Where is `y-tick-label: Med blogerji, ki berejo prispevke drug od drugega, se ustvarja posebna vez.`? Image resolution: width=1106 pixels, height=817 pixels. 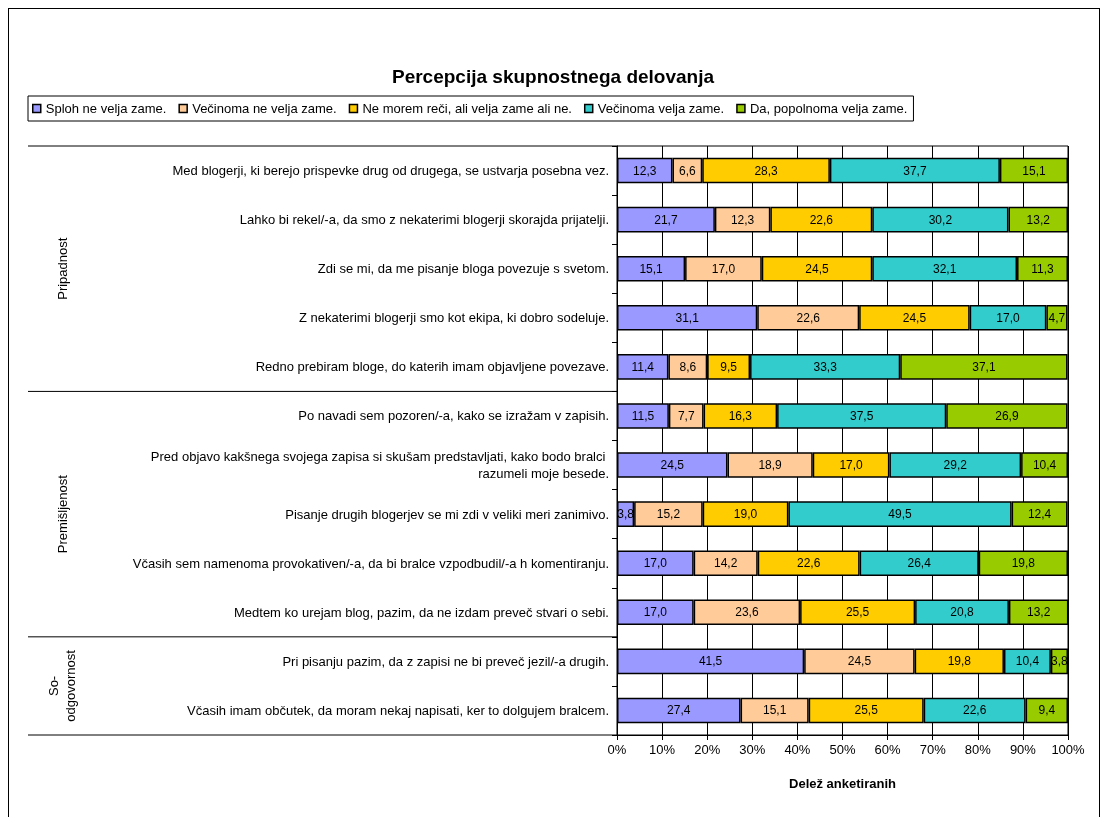
y-tick-label: Med blogerji, ki berejo prispevke drug od drugega, se ustvarja posebna vez. is located at coordinates (390, 171).